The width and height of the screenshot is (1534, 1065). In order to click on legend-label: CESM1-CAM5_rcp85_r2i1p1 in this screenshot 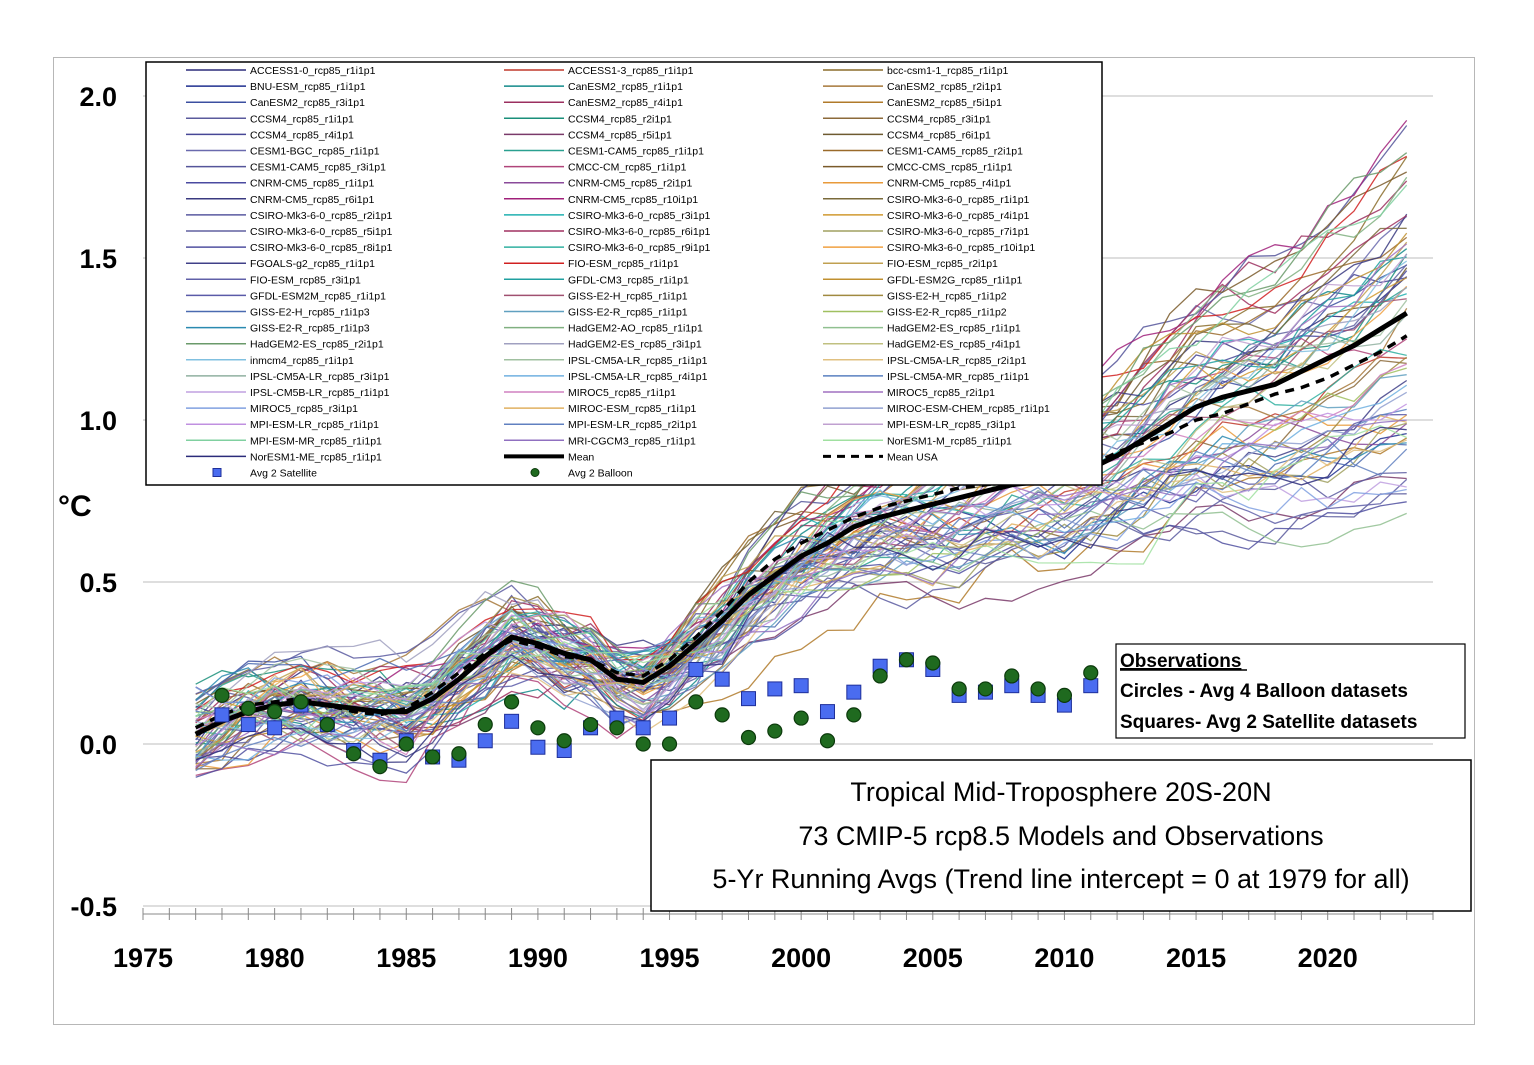, I will do `click(955, 152)`.